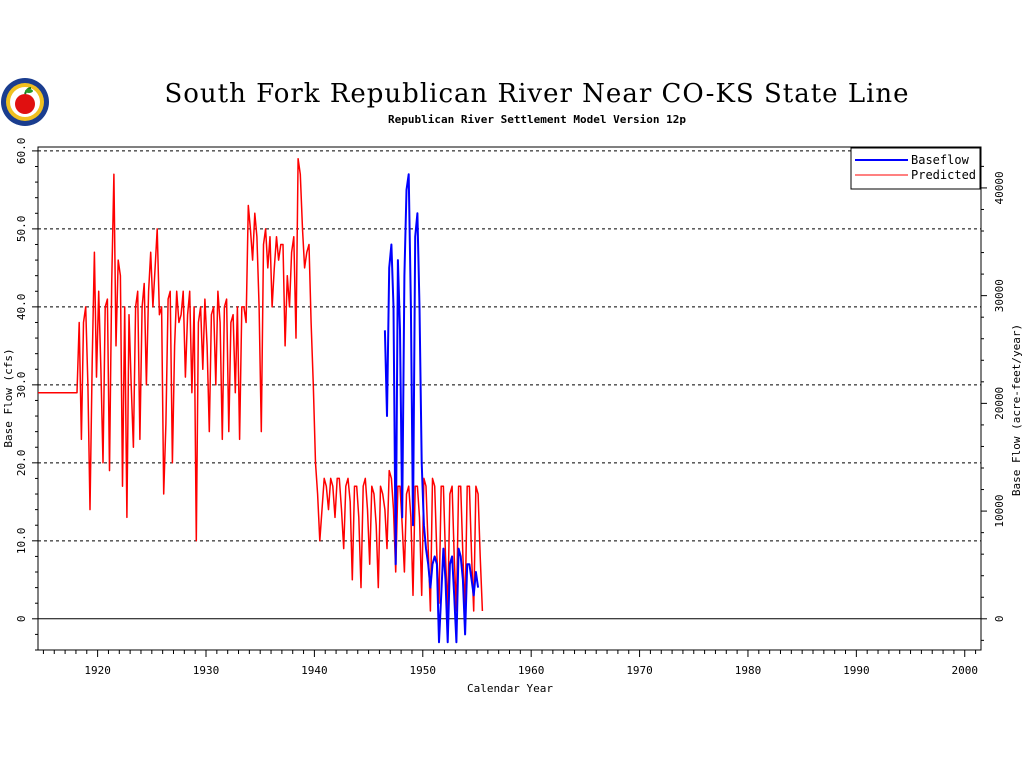  Describe the element at coordinates (999, 403) in the screenshot. I see `y-right-tick-label: 20000` at that location.